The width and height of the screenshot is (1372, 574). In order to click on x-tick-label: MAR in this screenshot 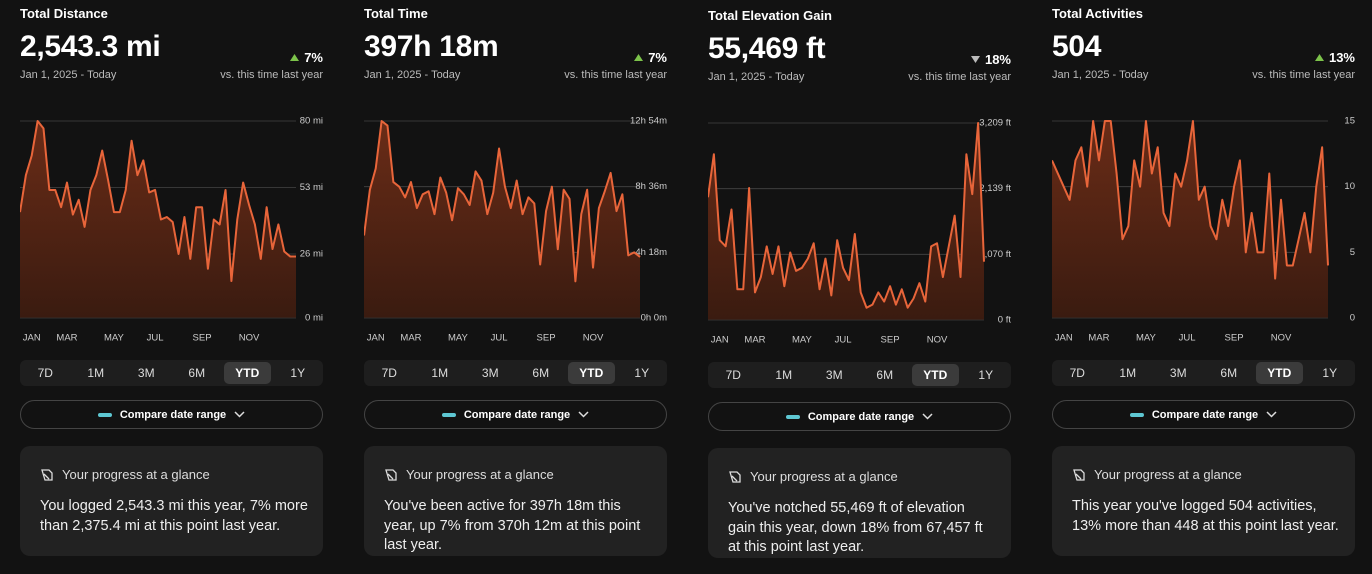, I will do `click(754, 340)`.